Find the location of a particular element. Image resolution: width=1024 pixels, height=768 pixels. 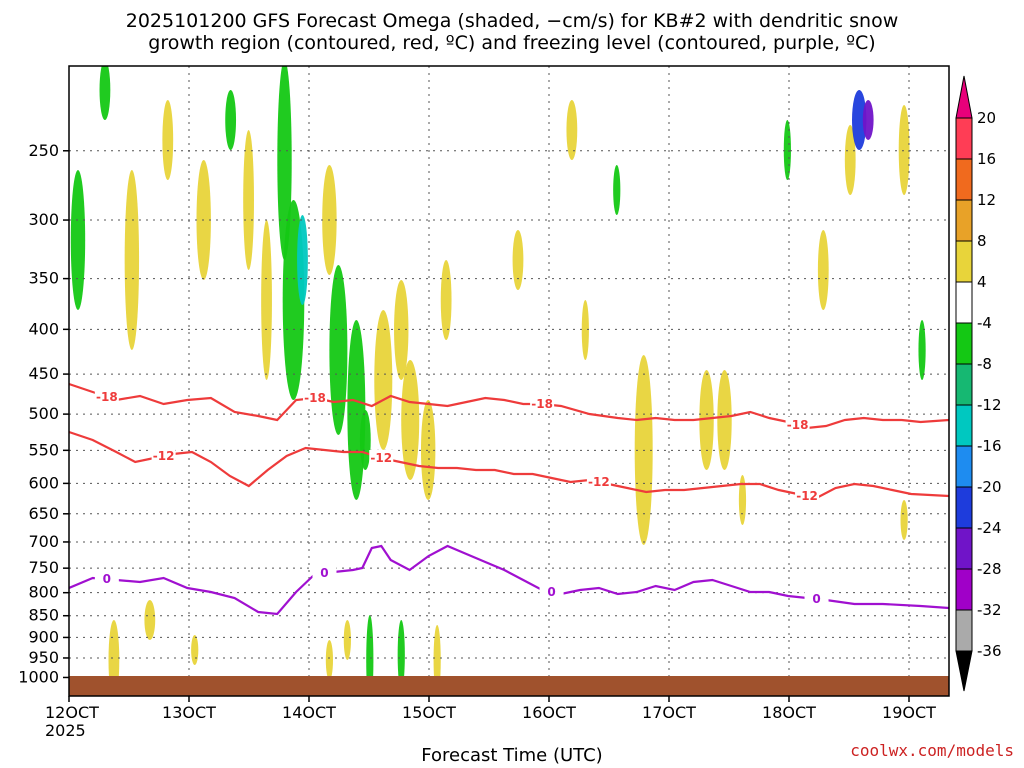

x-tick-label-13OCT: 13OCT is located at coordinates (189, 712).